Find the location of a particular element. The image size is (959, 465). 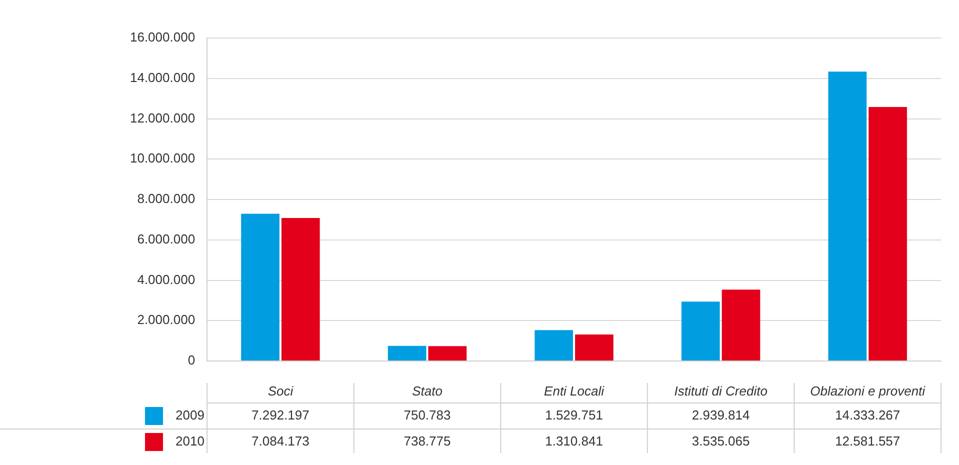

data-label: 14.333.267 is located at coordinates (867, 415).